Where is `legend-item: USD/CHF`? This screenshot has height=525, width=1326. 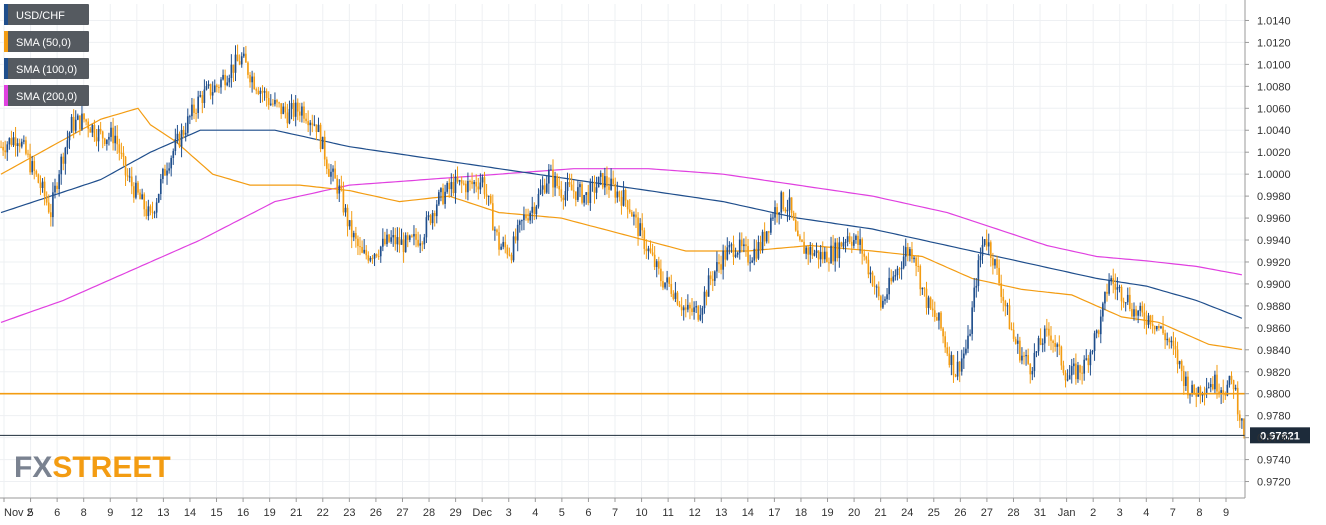
legend-item: USD/CHF is located at coordinates (46, 14).